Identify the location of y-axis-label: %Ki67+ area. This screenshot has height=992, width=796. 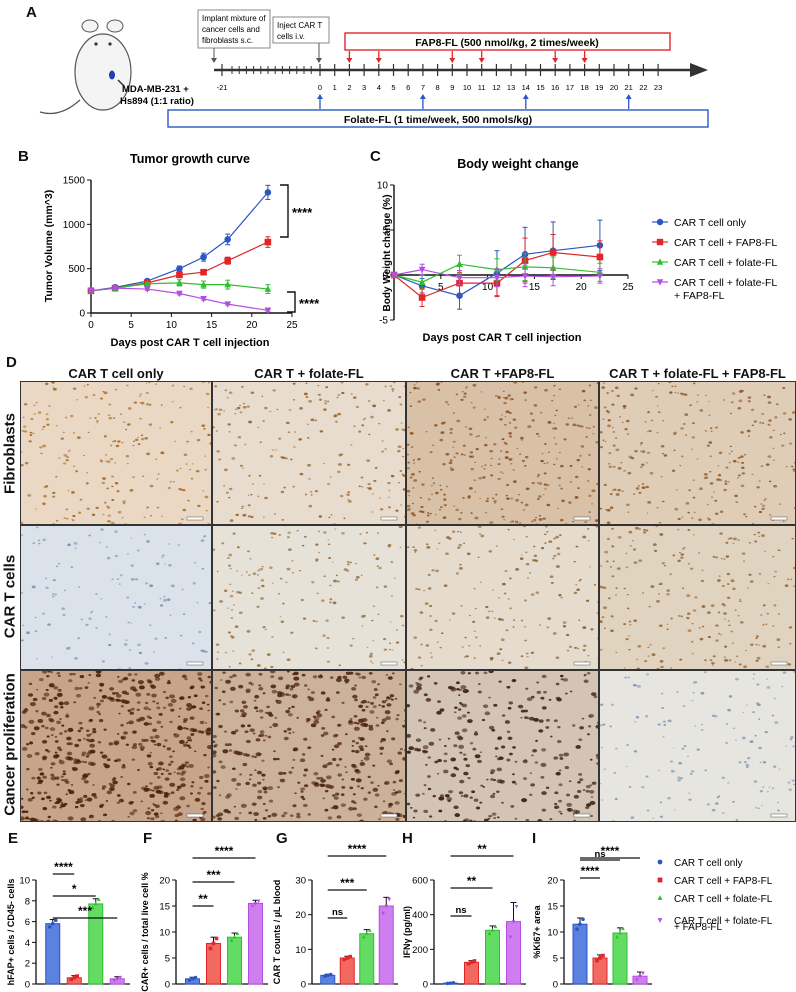
(537, 931).